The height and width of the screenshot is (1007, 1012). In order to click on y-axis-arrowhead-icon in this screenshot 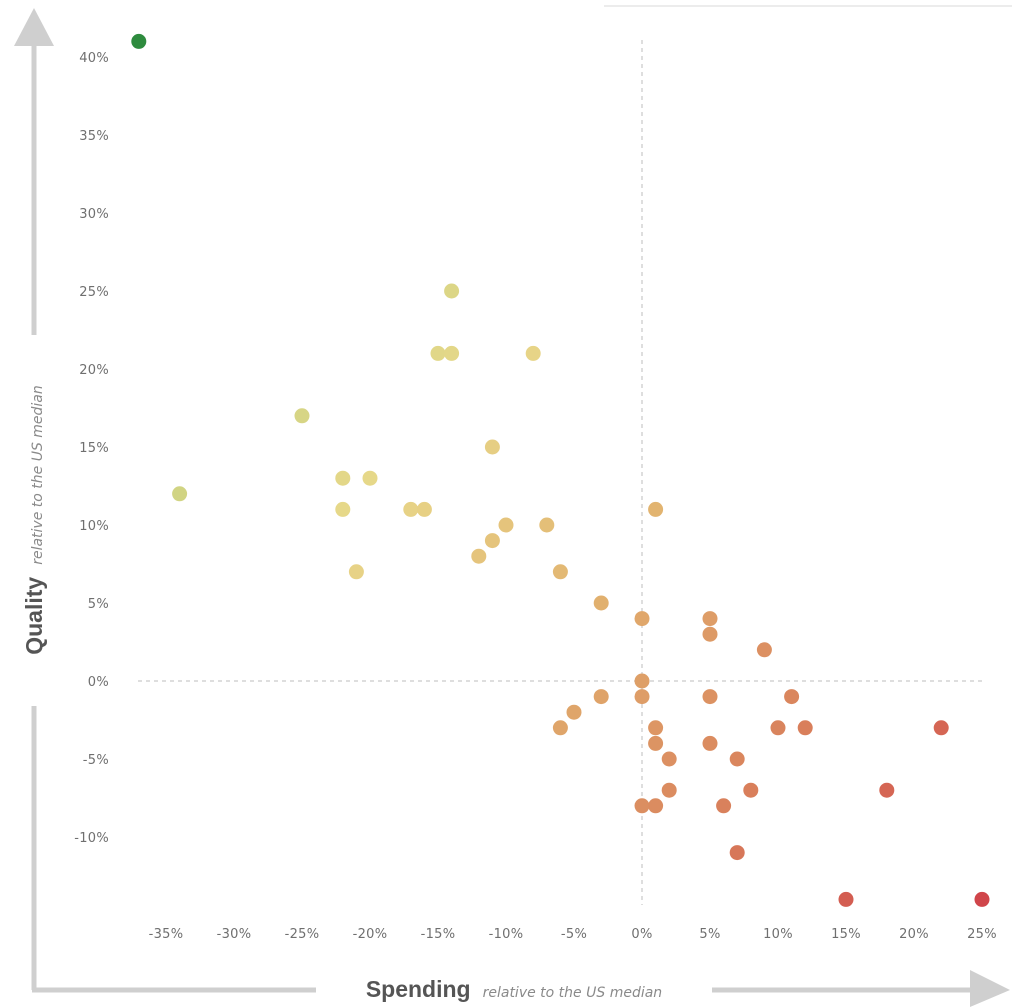, I will do `click(34, 27)`.